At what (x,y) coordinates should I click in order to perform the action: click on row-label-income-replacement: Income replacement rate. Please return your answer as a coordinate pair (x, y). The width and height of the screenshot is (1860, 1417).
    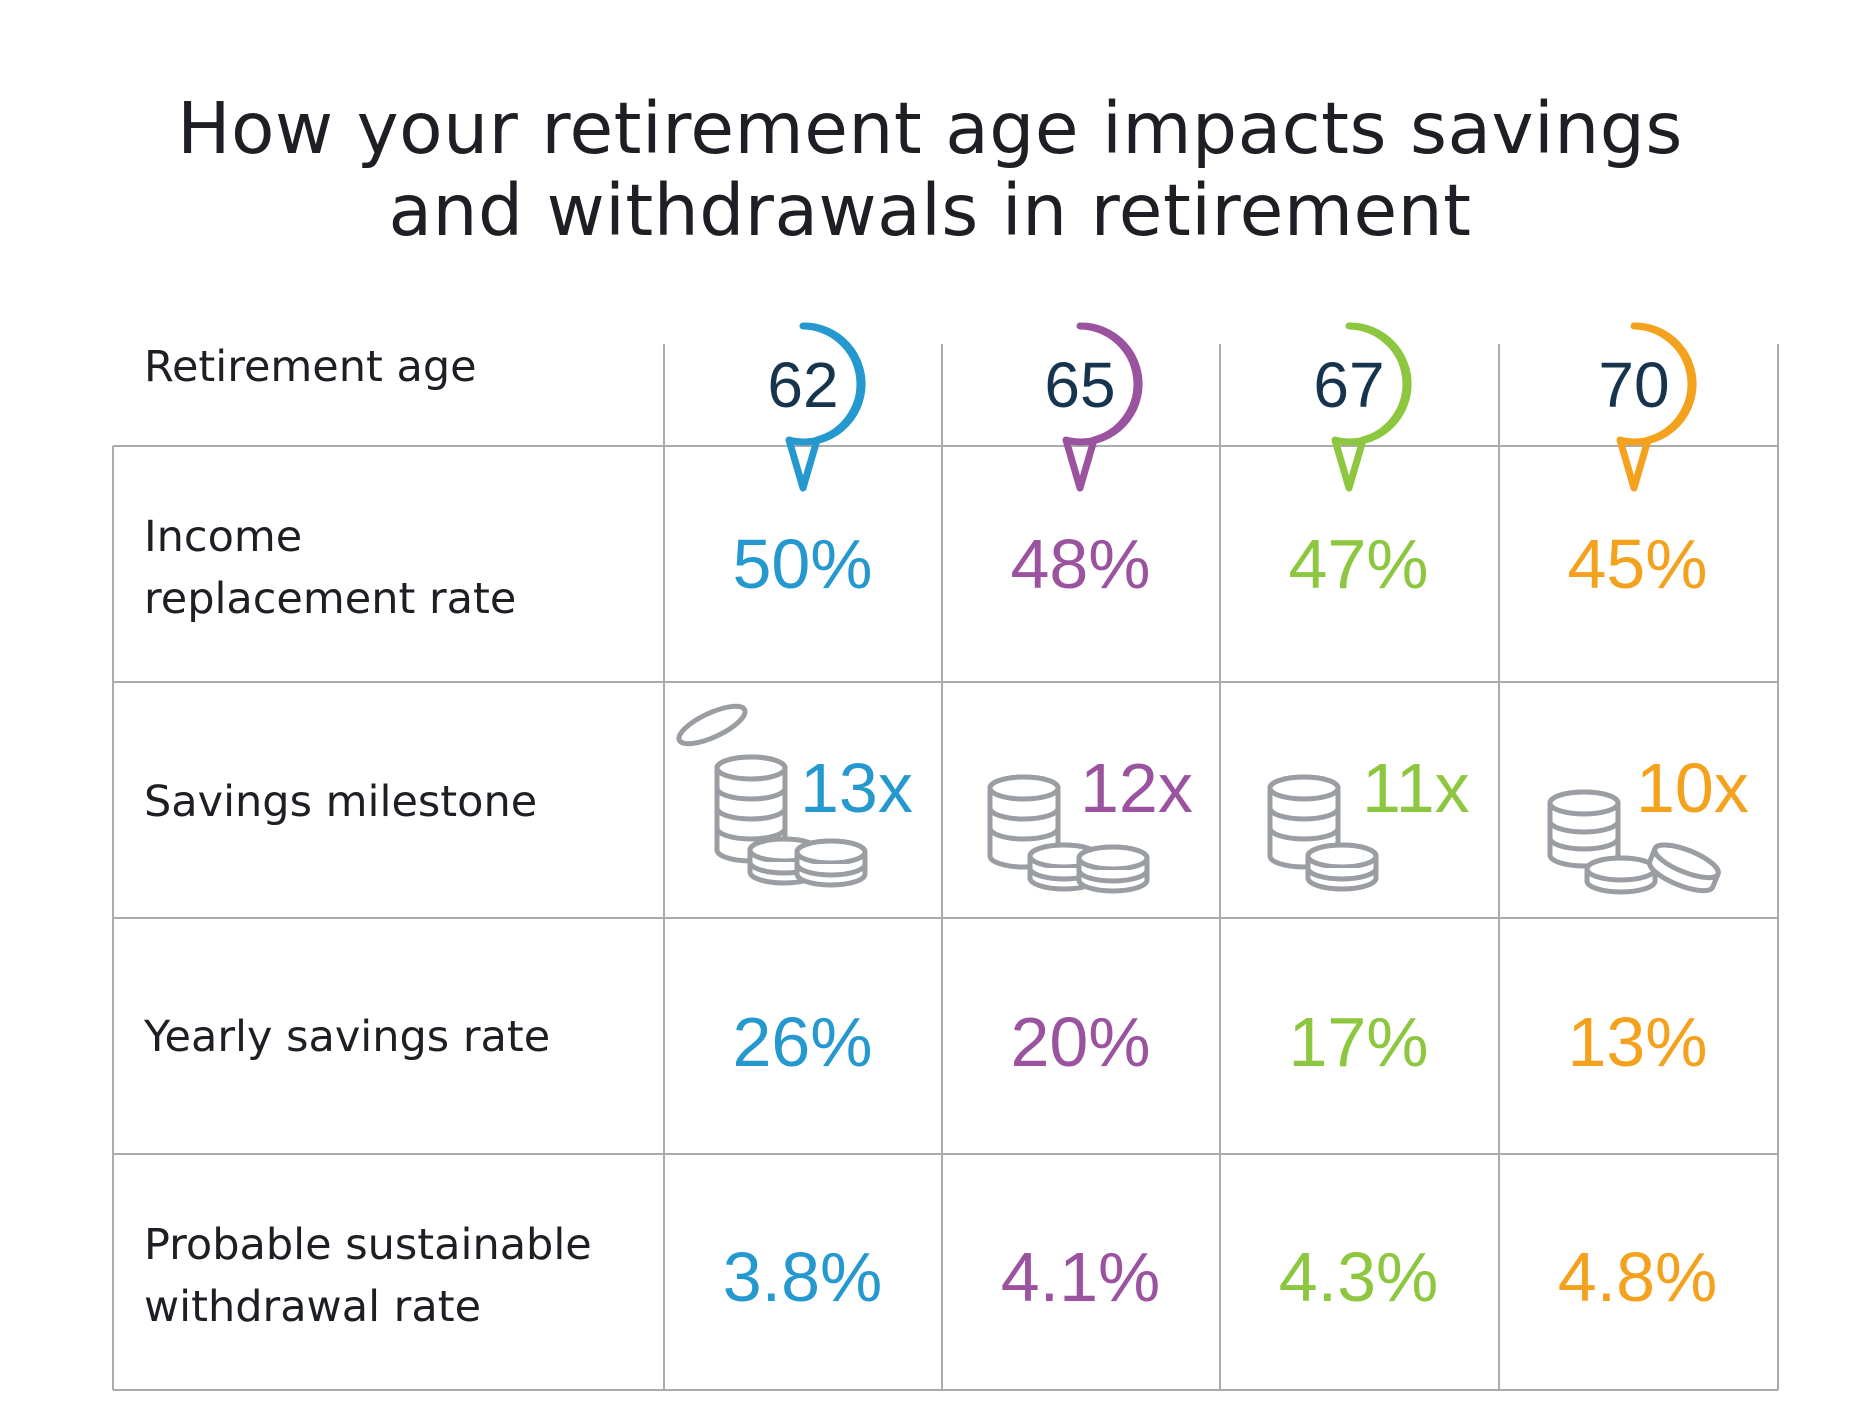
    Looking at the image, I should click on (399, 568).